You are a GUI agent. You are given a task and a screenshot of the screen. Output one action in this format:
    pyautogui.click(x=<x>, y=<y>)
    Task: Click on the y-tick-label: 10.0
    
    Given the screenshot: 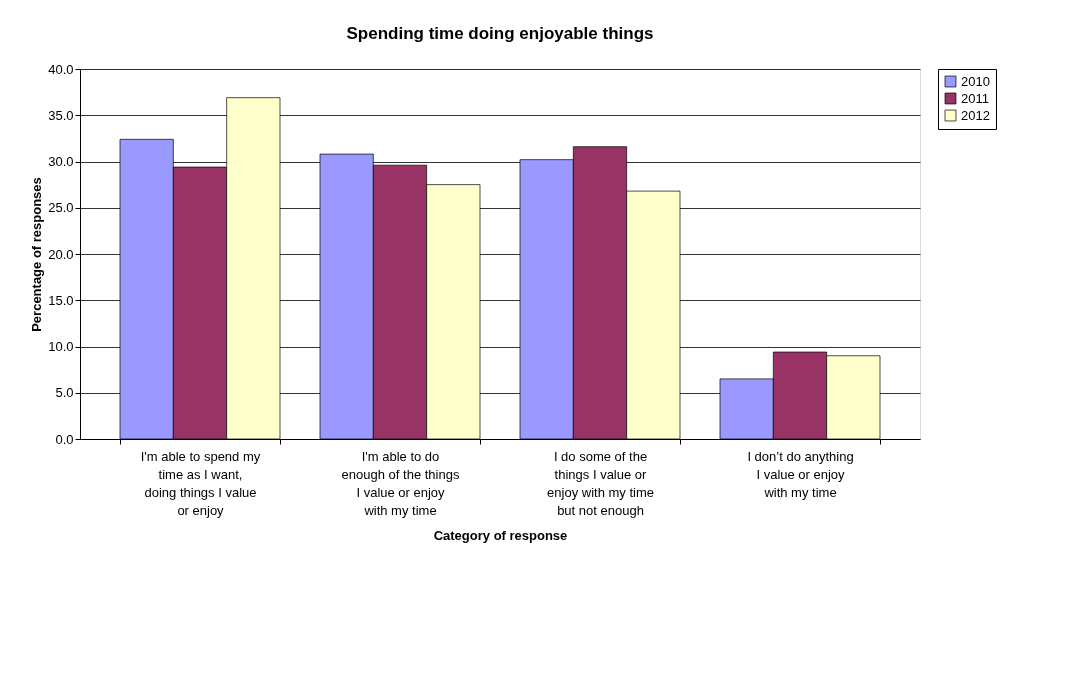 What is the action you would take?
    pyautogui.click(x=61, y=346)
    